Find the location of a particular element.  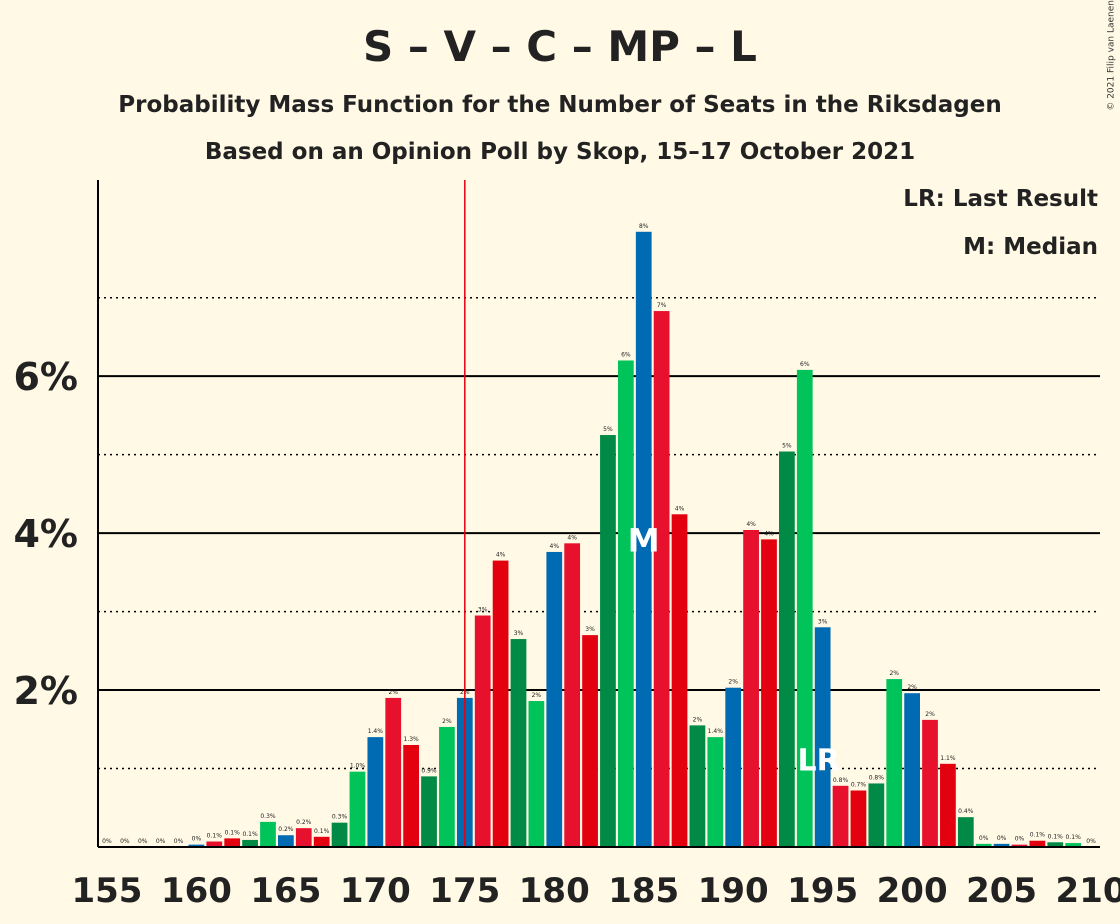

bar-data-label: 1.1% is located at coordinates (948, 758).